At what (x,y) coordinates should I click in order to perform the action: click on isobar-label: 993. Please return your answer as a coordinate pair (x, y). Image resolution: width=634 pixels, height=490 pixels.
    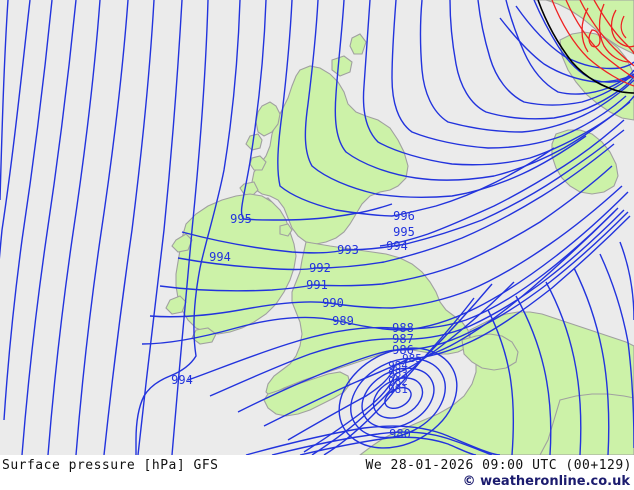
    Looking at the image, I should click on (348, 250).